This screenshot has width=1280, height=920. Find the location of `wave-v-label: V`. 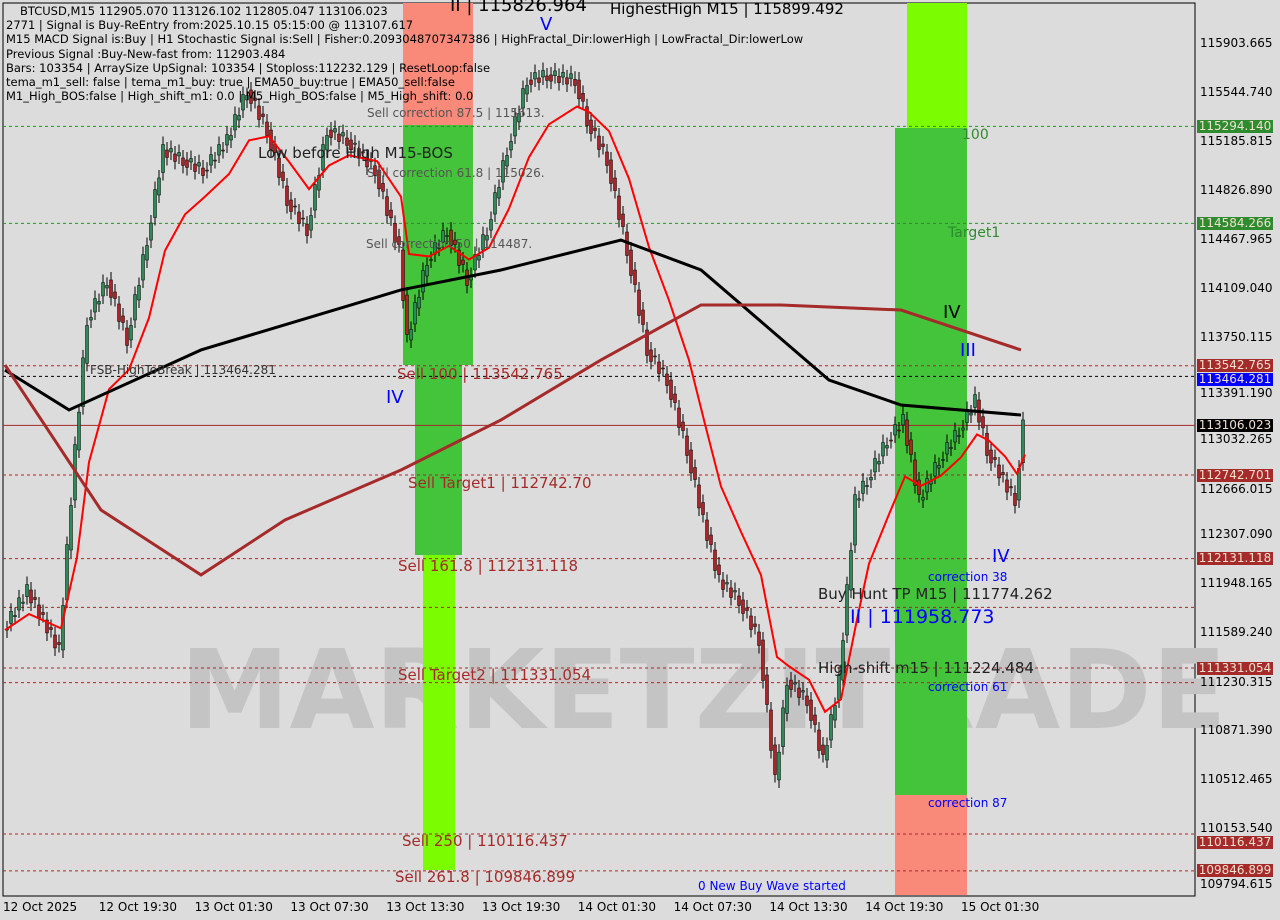

wave-v-label: V is located at coordinates (546, 24).